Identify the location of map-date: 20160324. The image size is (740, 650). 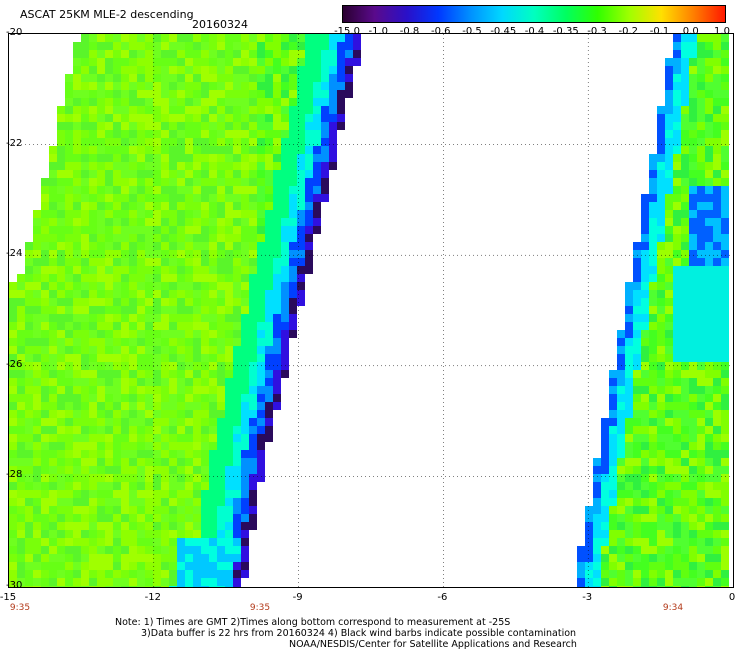
(220, 24).